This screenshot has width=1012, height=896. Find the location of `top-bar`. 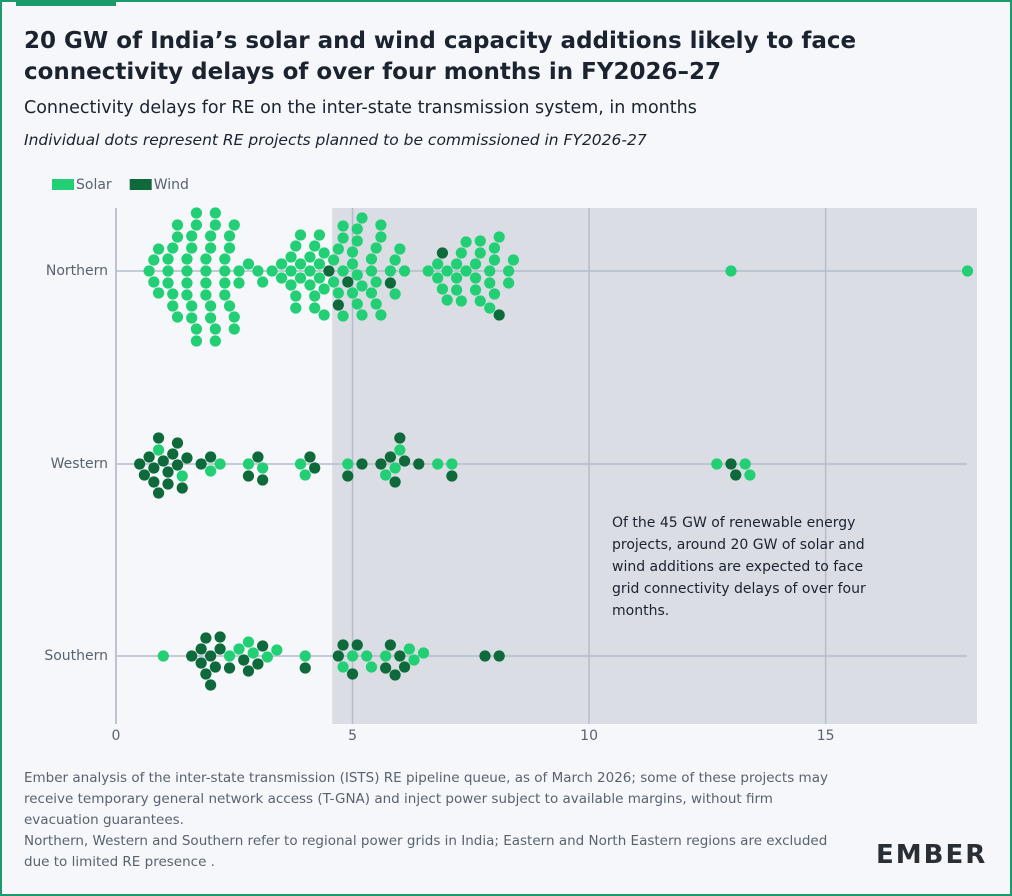

top-bar is located at coordinates (66, 4).